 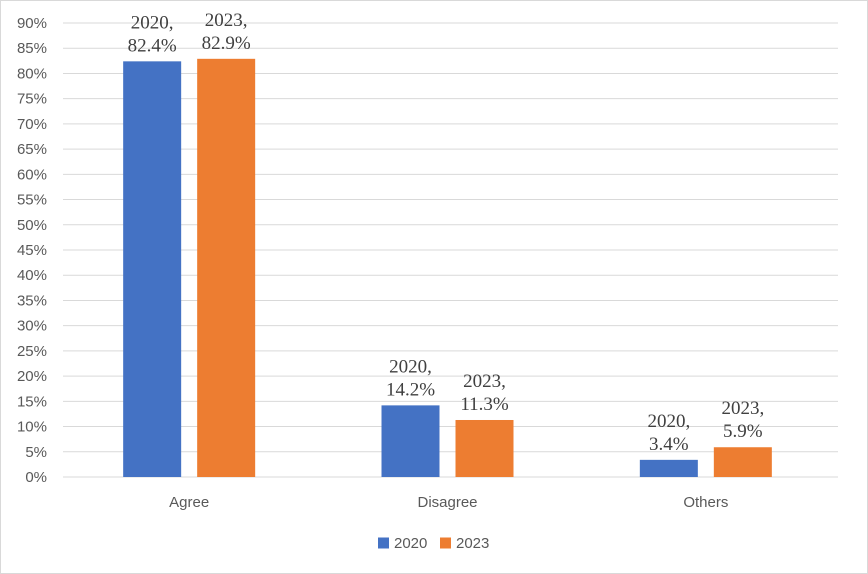 I want to click on x-axis-categories: Agree Disagree Others, so click(x=448, y=502).